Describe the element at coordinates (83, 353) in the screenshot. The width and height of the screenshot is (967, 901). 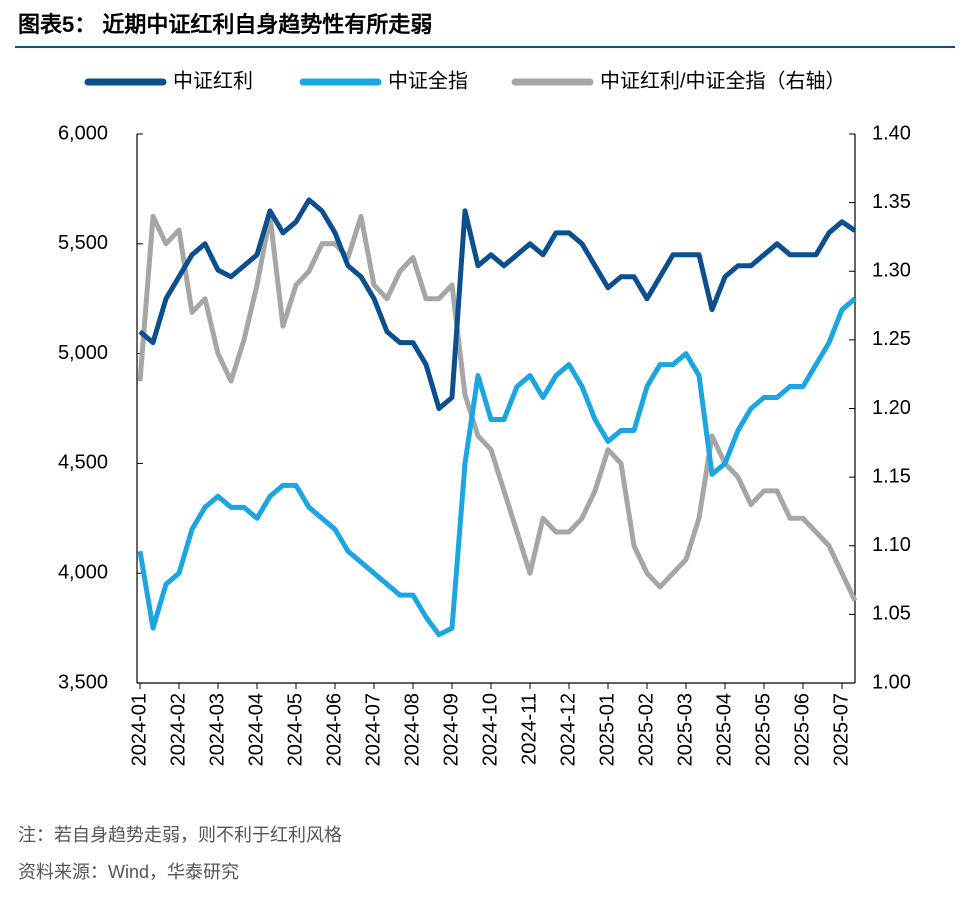
I see `yticks-label: 5,000` at that location.